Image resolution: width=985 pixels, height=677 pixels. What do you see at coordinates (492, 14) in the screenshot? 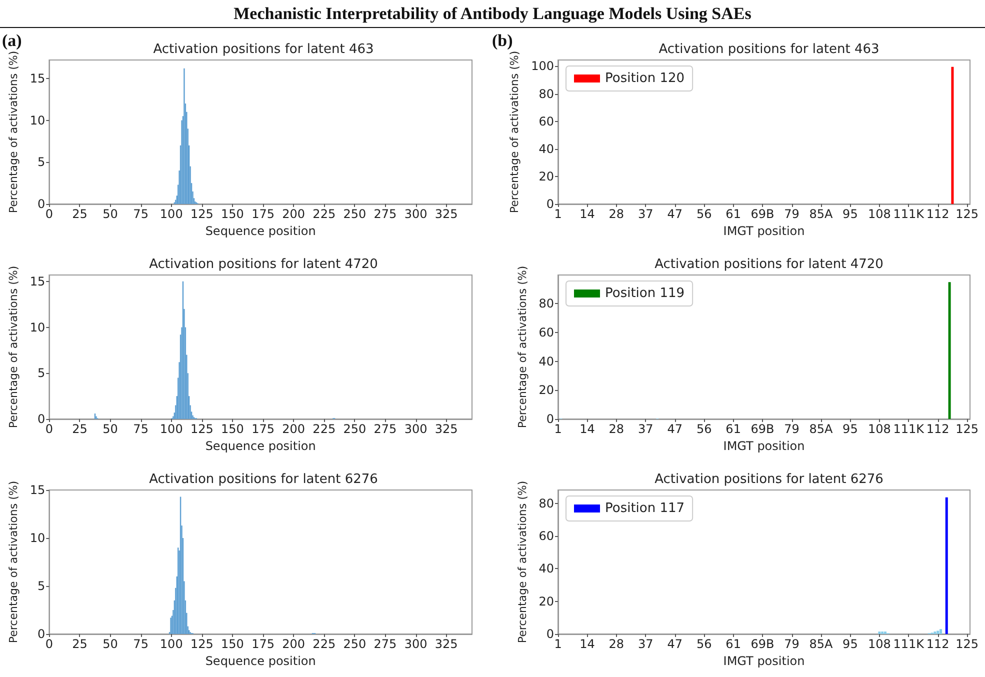
I see `text: Mechanistic Interpretability of Antibody Language Models Using SAEs` at bounding box center [492, 14].